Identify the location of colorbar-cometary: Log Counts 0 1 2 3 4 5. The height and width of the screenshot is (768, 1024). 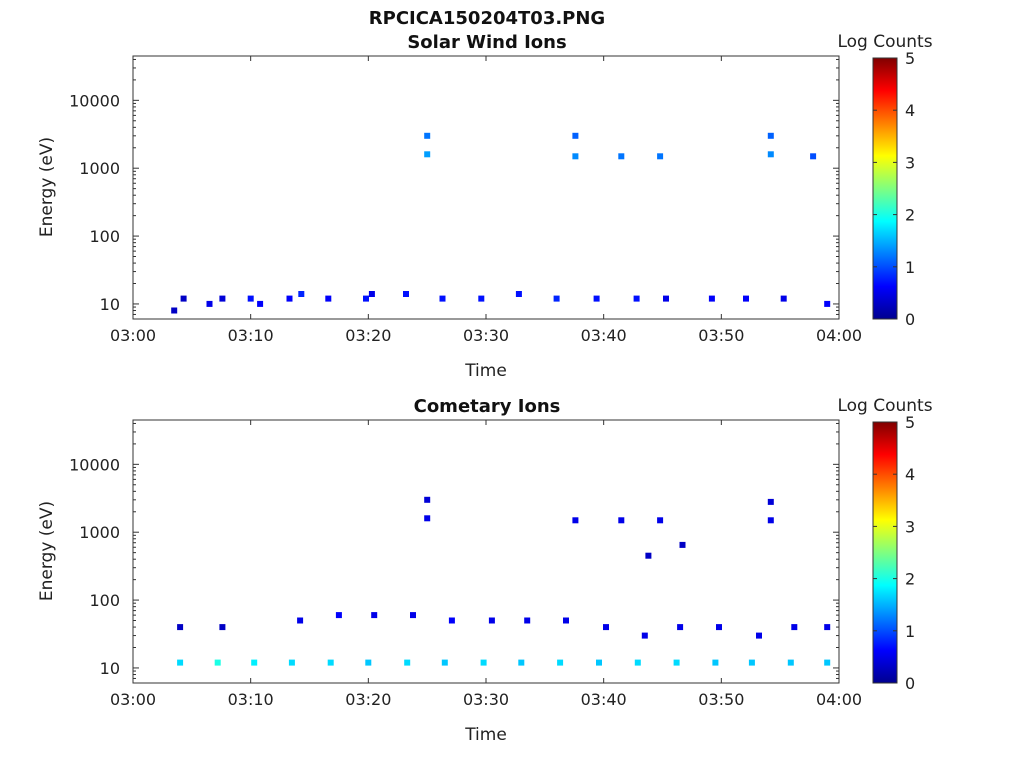
(884, 544).